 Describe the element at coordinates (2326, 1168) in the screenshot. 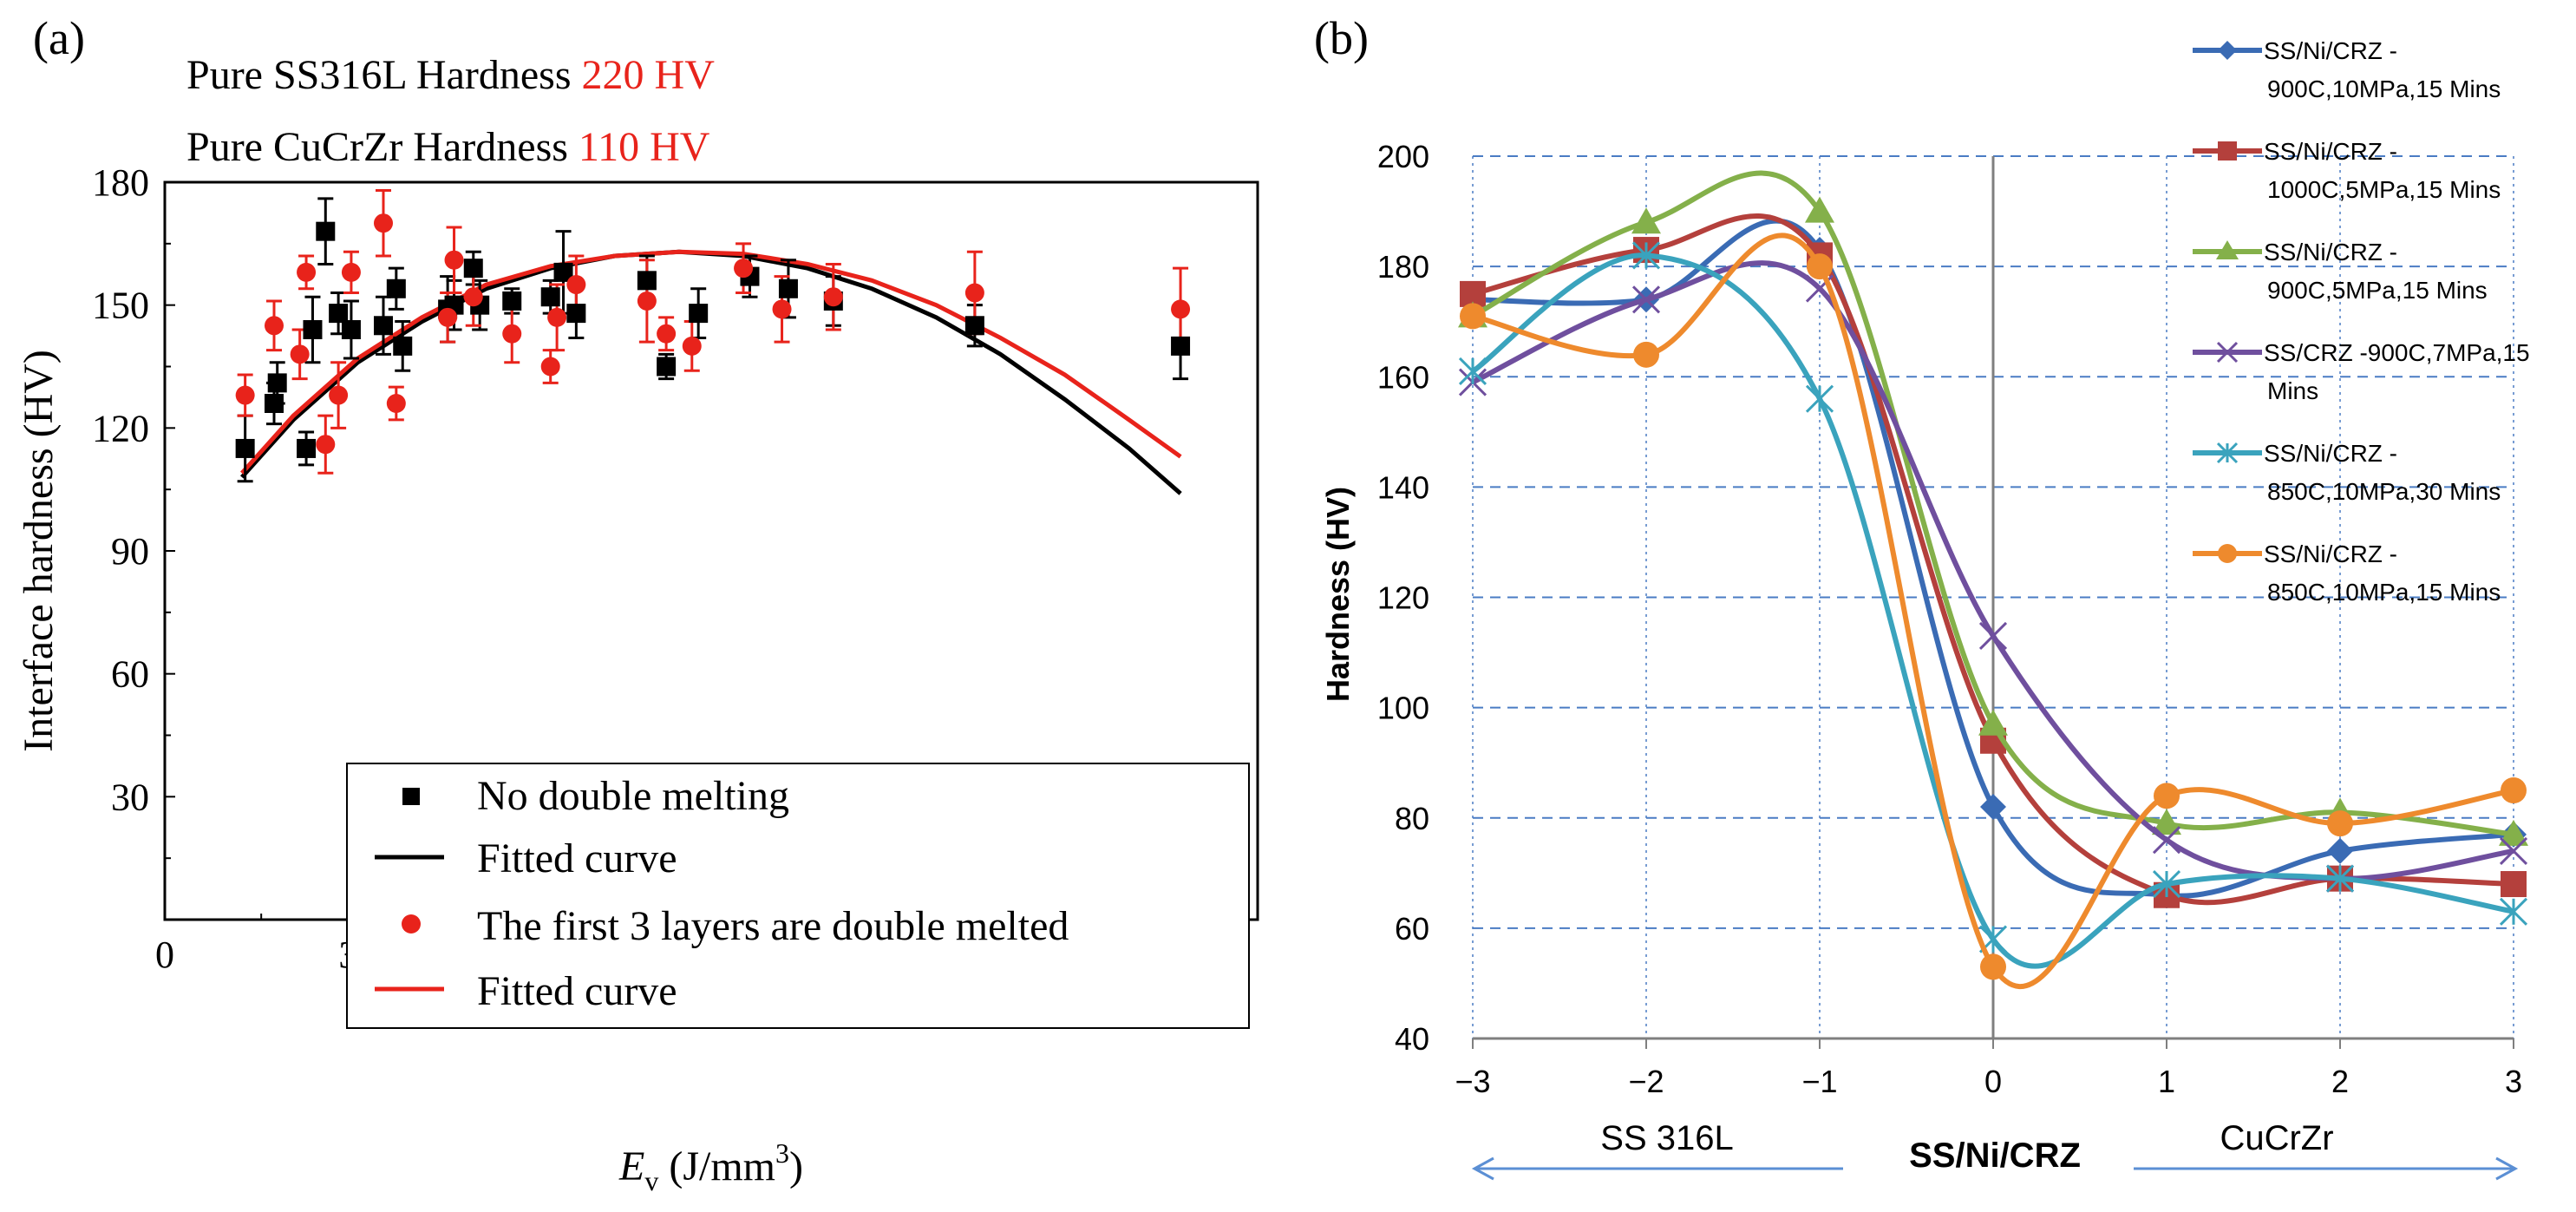

I see `right-arrow` at that location.